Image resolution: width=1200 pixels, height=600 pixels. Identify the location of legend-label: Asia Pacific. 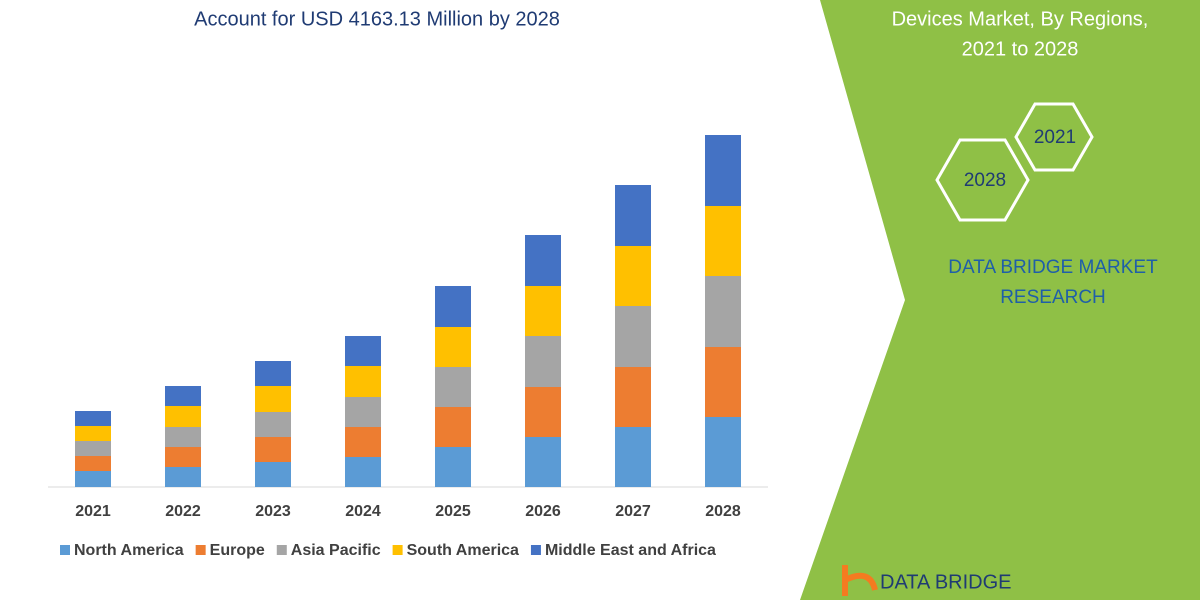
(336, 550).